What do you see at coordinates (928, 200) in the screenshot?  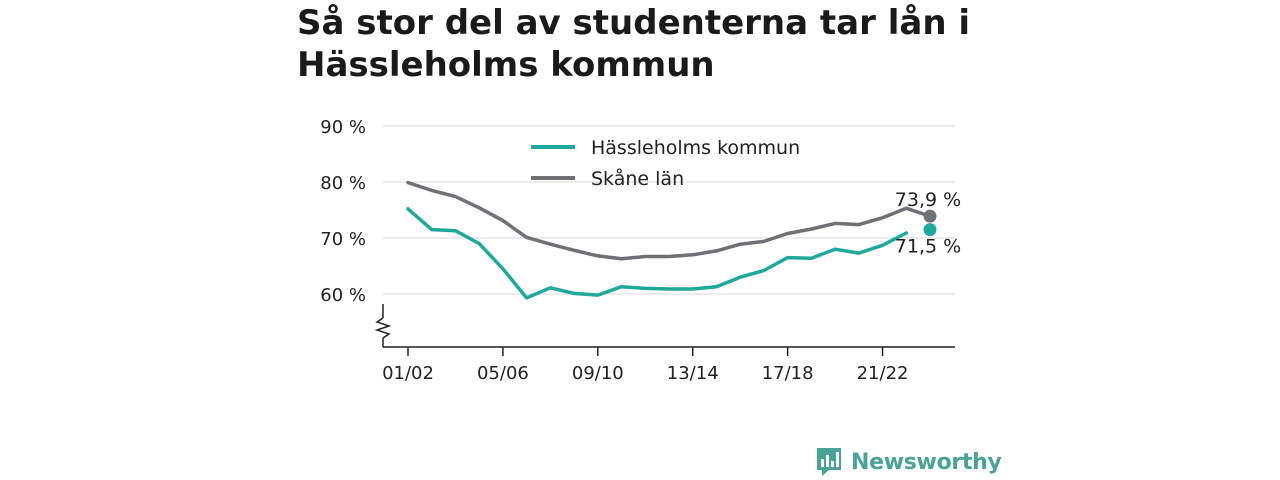 I see `end-label: 73,9 %` at bounding box center [928, 200].